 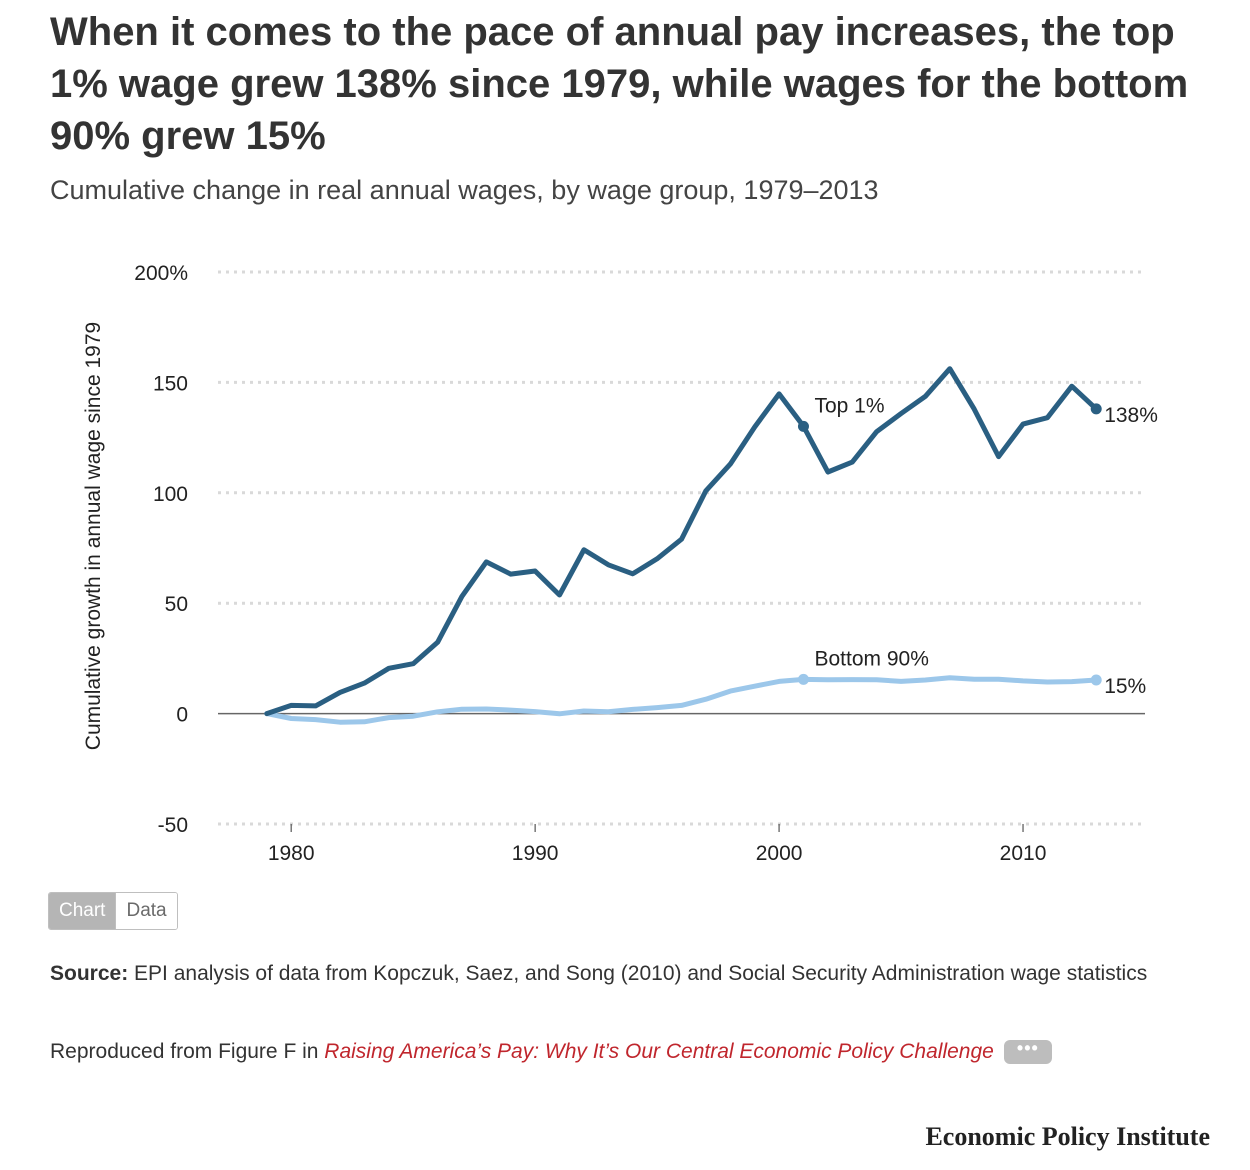 What do you see at coordinates (1131, 415) in the screenshot?
I see `end-value-label: 138%` at bounding box center [1131, 415].